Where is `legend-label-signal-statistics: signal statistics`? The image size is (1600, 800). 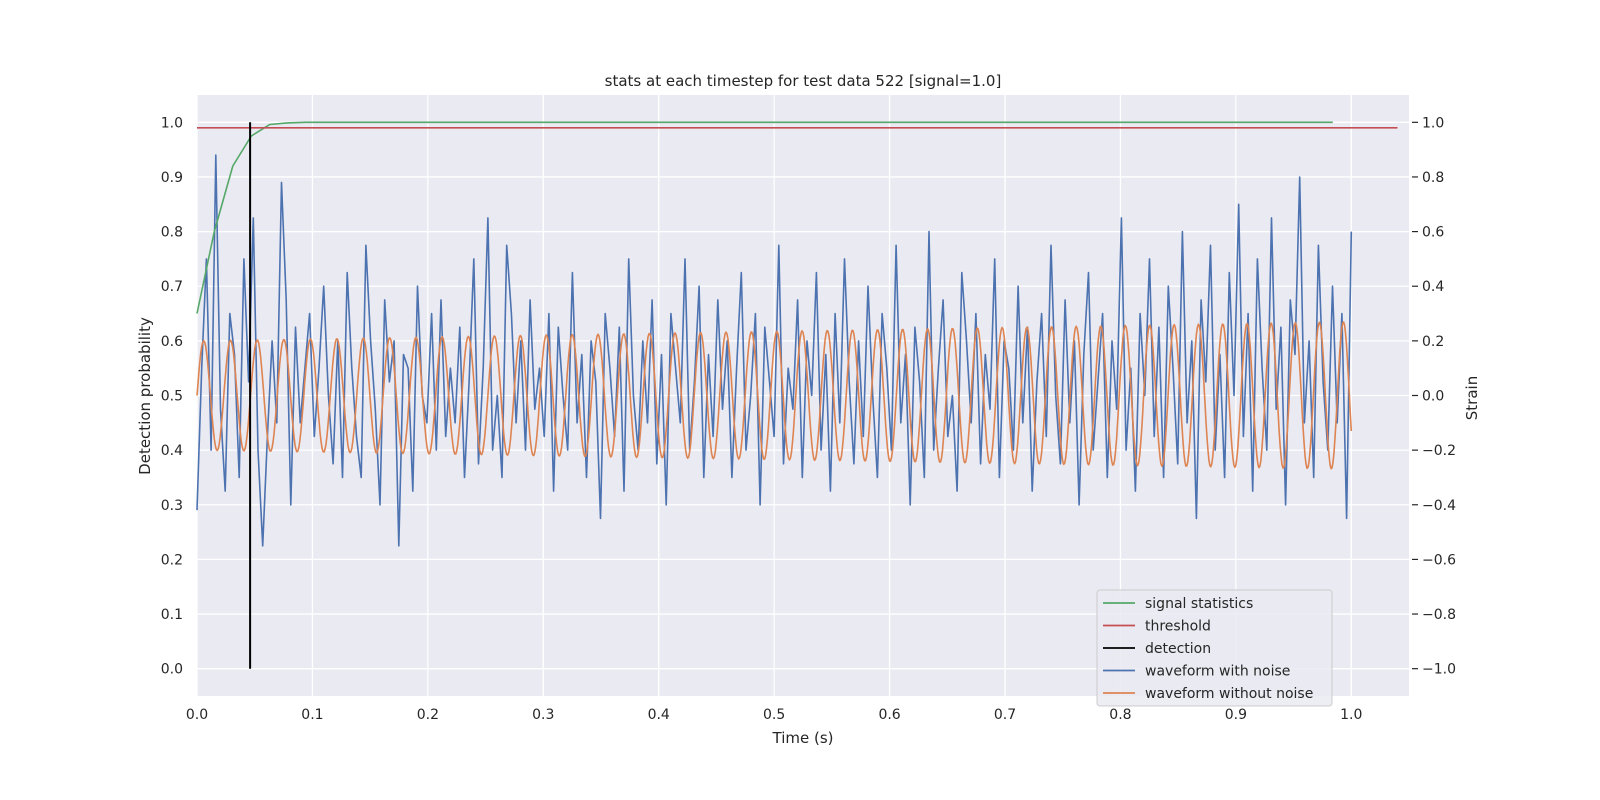
legend-label-signal-statistics: signal statistics is located at coordinates (1199, 604).